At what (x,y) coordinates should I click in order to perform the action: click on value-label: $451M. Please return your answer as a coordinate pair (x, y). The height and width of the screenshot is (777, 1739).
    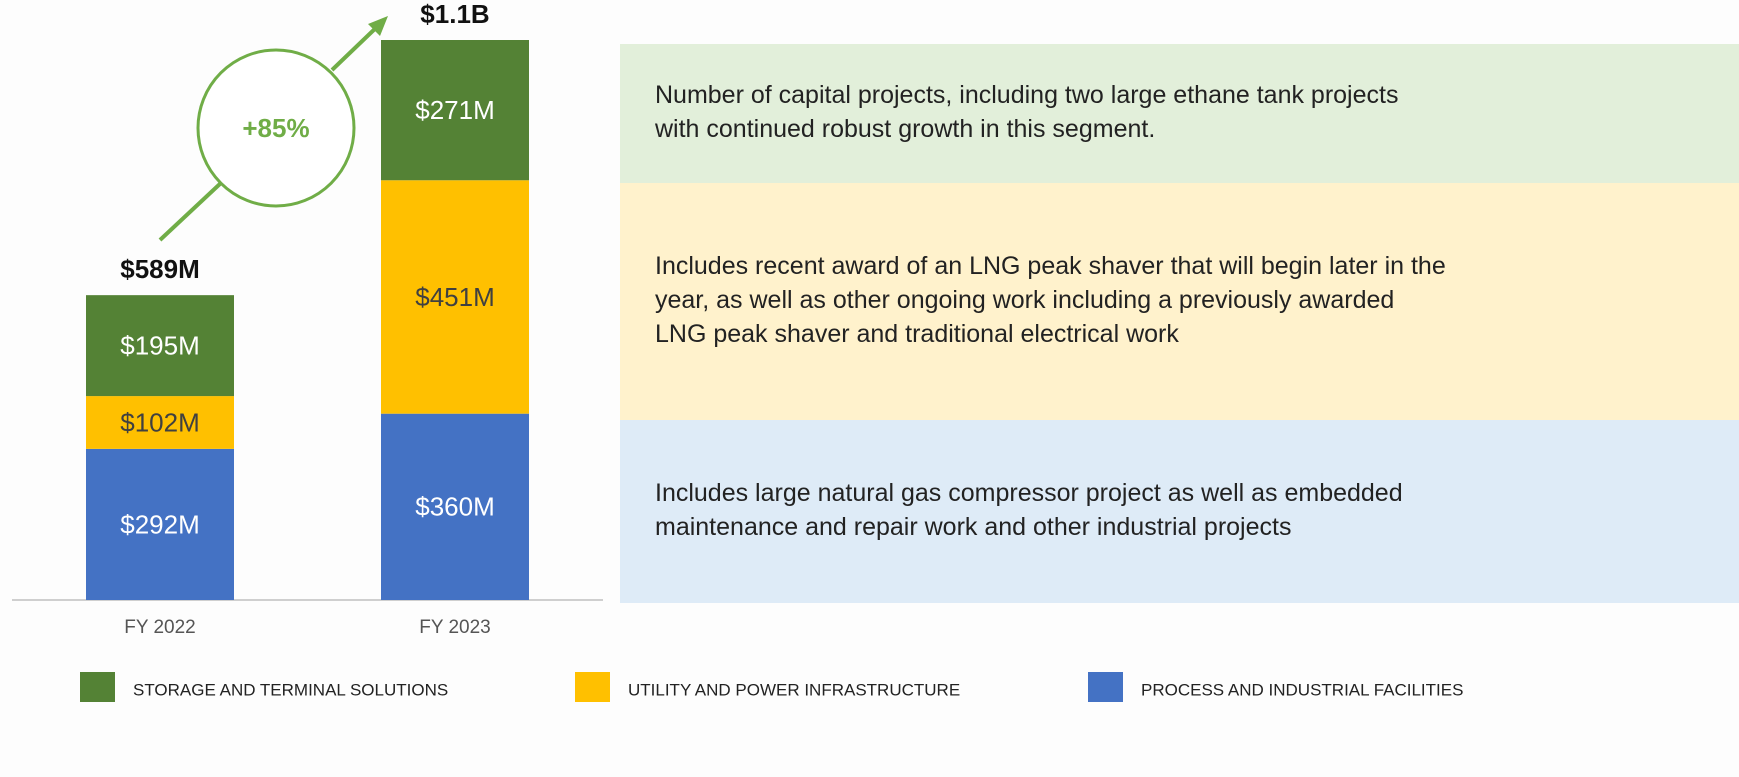
    Looking at the image, I should click on (455, 297).